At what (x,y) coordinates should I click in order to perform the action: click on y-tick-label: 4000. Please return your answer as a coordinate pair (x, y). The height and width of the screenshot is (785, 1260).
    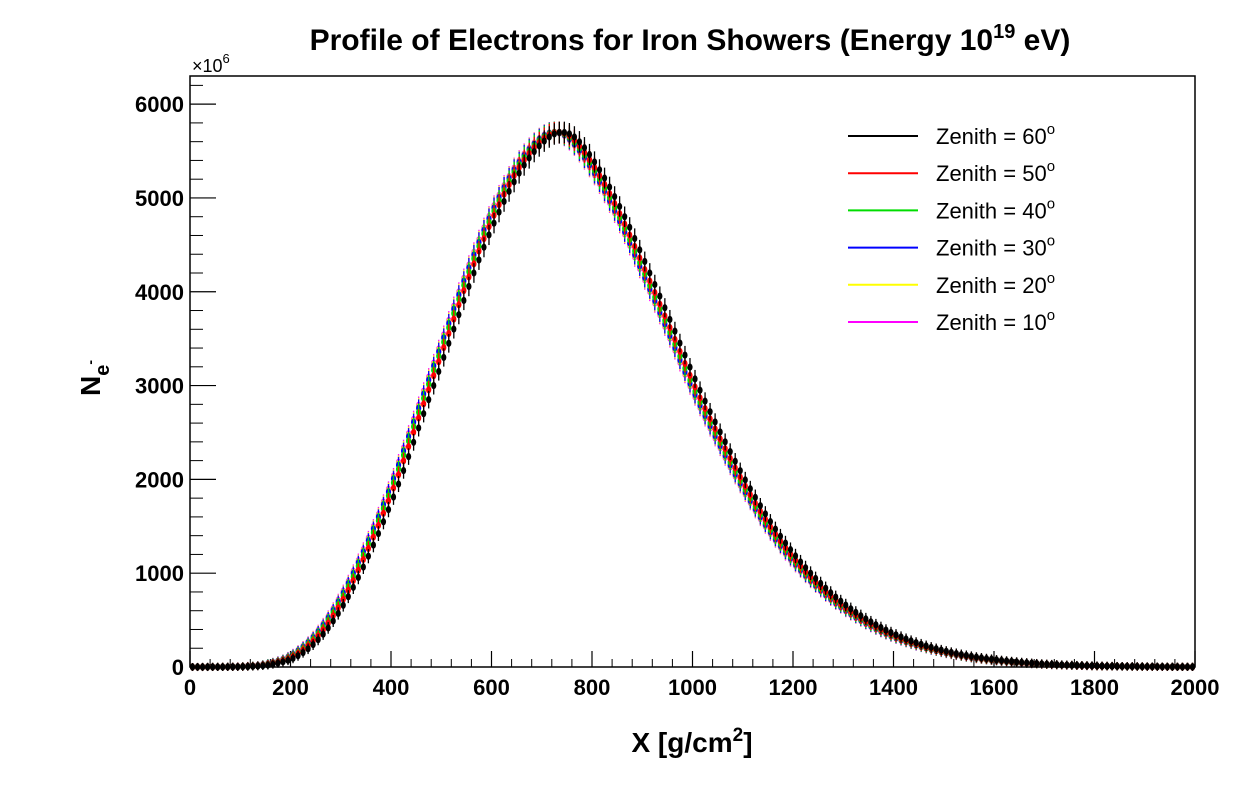
    Looking at the image, I should click on (159, 292).